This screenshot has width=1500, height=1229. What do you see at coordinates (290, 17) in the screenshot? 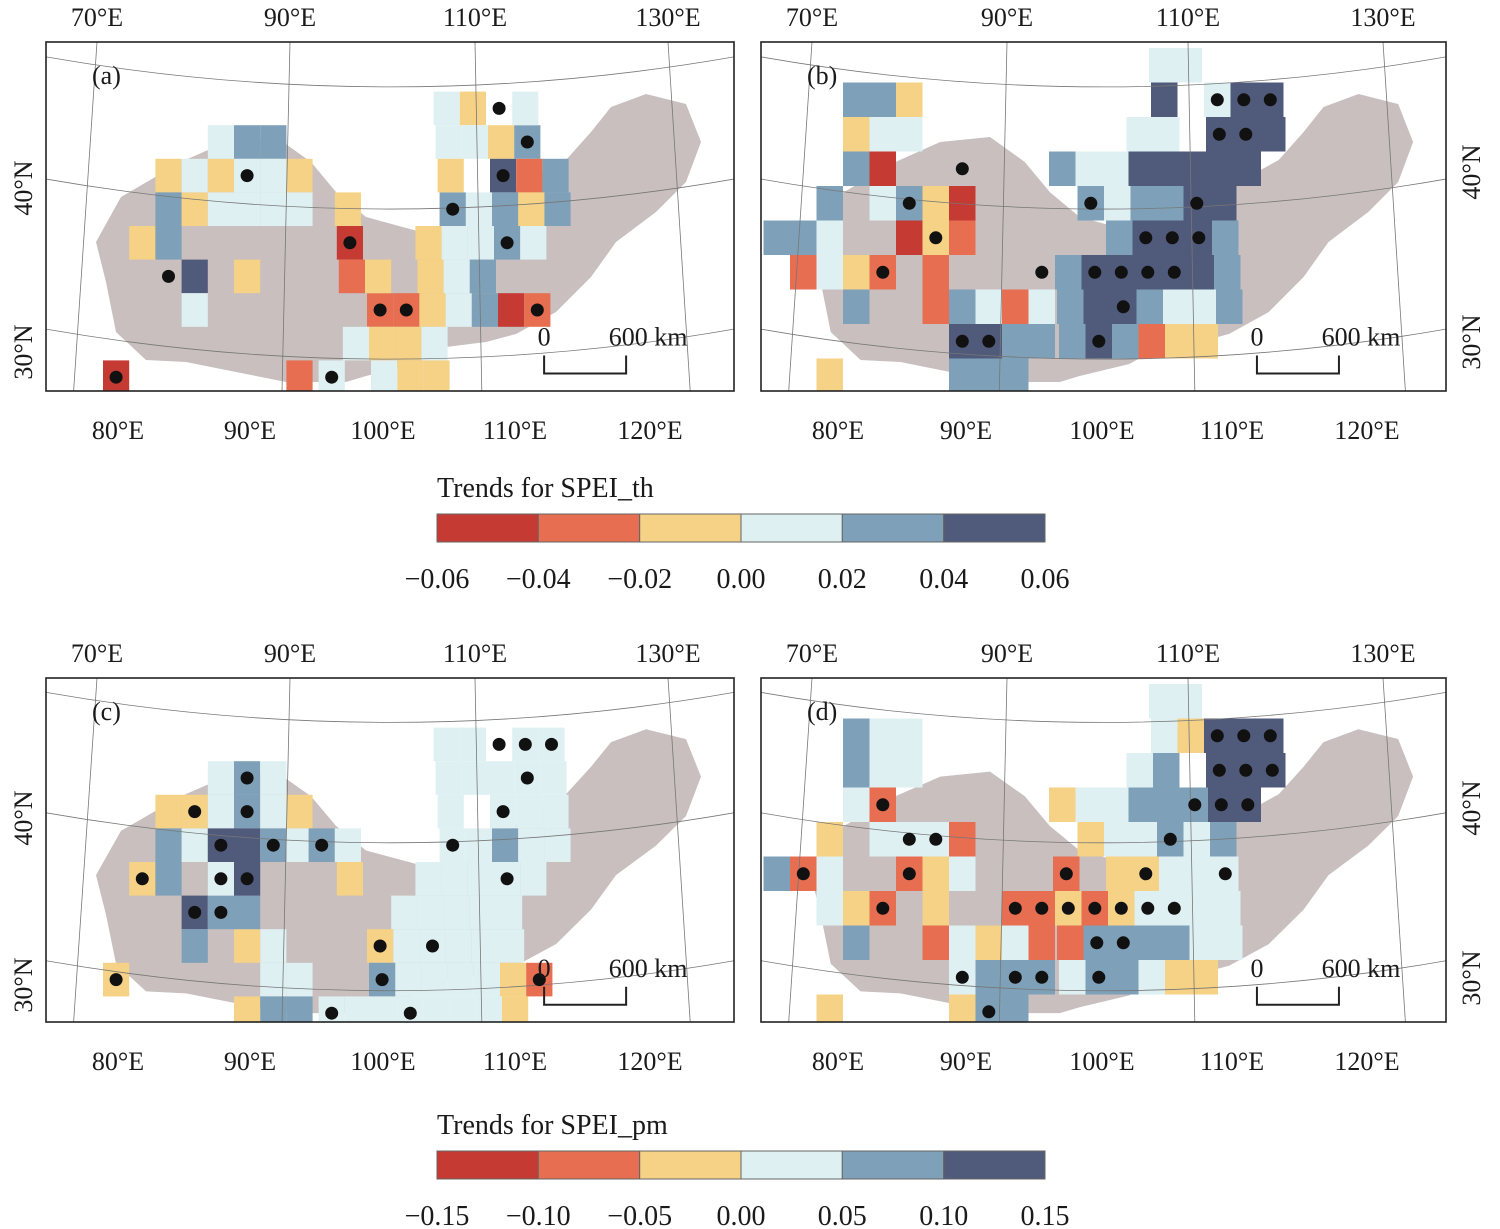
I see `longitude-label-top: 90°E` at bounding box center [290, 17].